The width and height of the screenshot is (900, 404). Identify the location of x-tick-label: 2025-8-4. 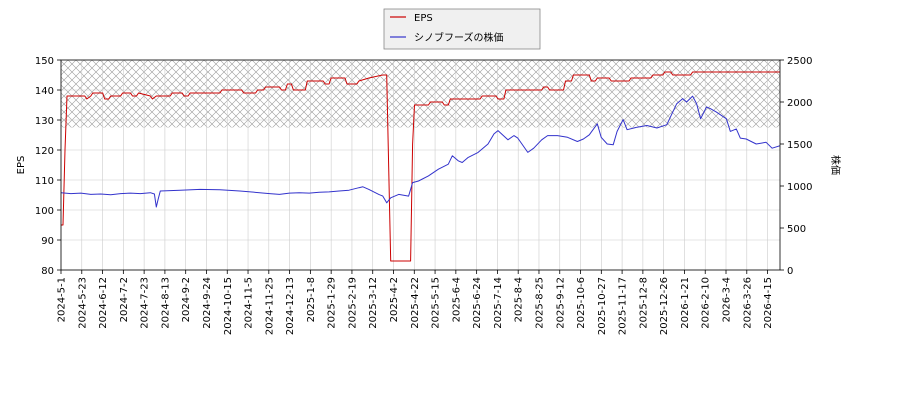
(519, 299).